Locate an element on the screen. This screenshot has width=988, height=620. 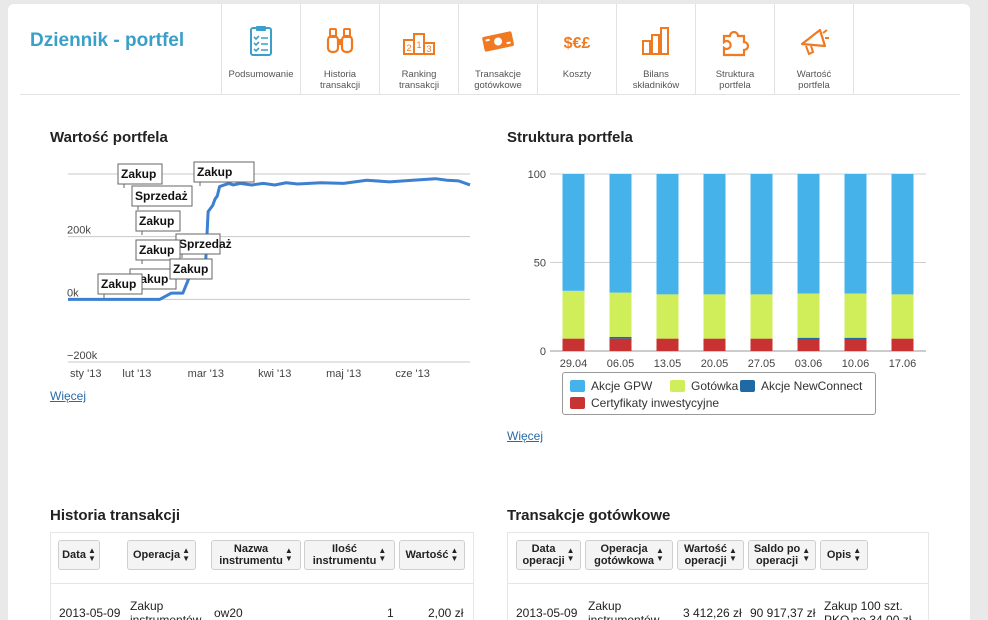
x-tick-label: 10.06 is located at coordinates (856, 364).